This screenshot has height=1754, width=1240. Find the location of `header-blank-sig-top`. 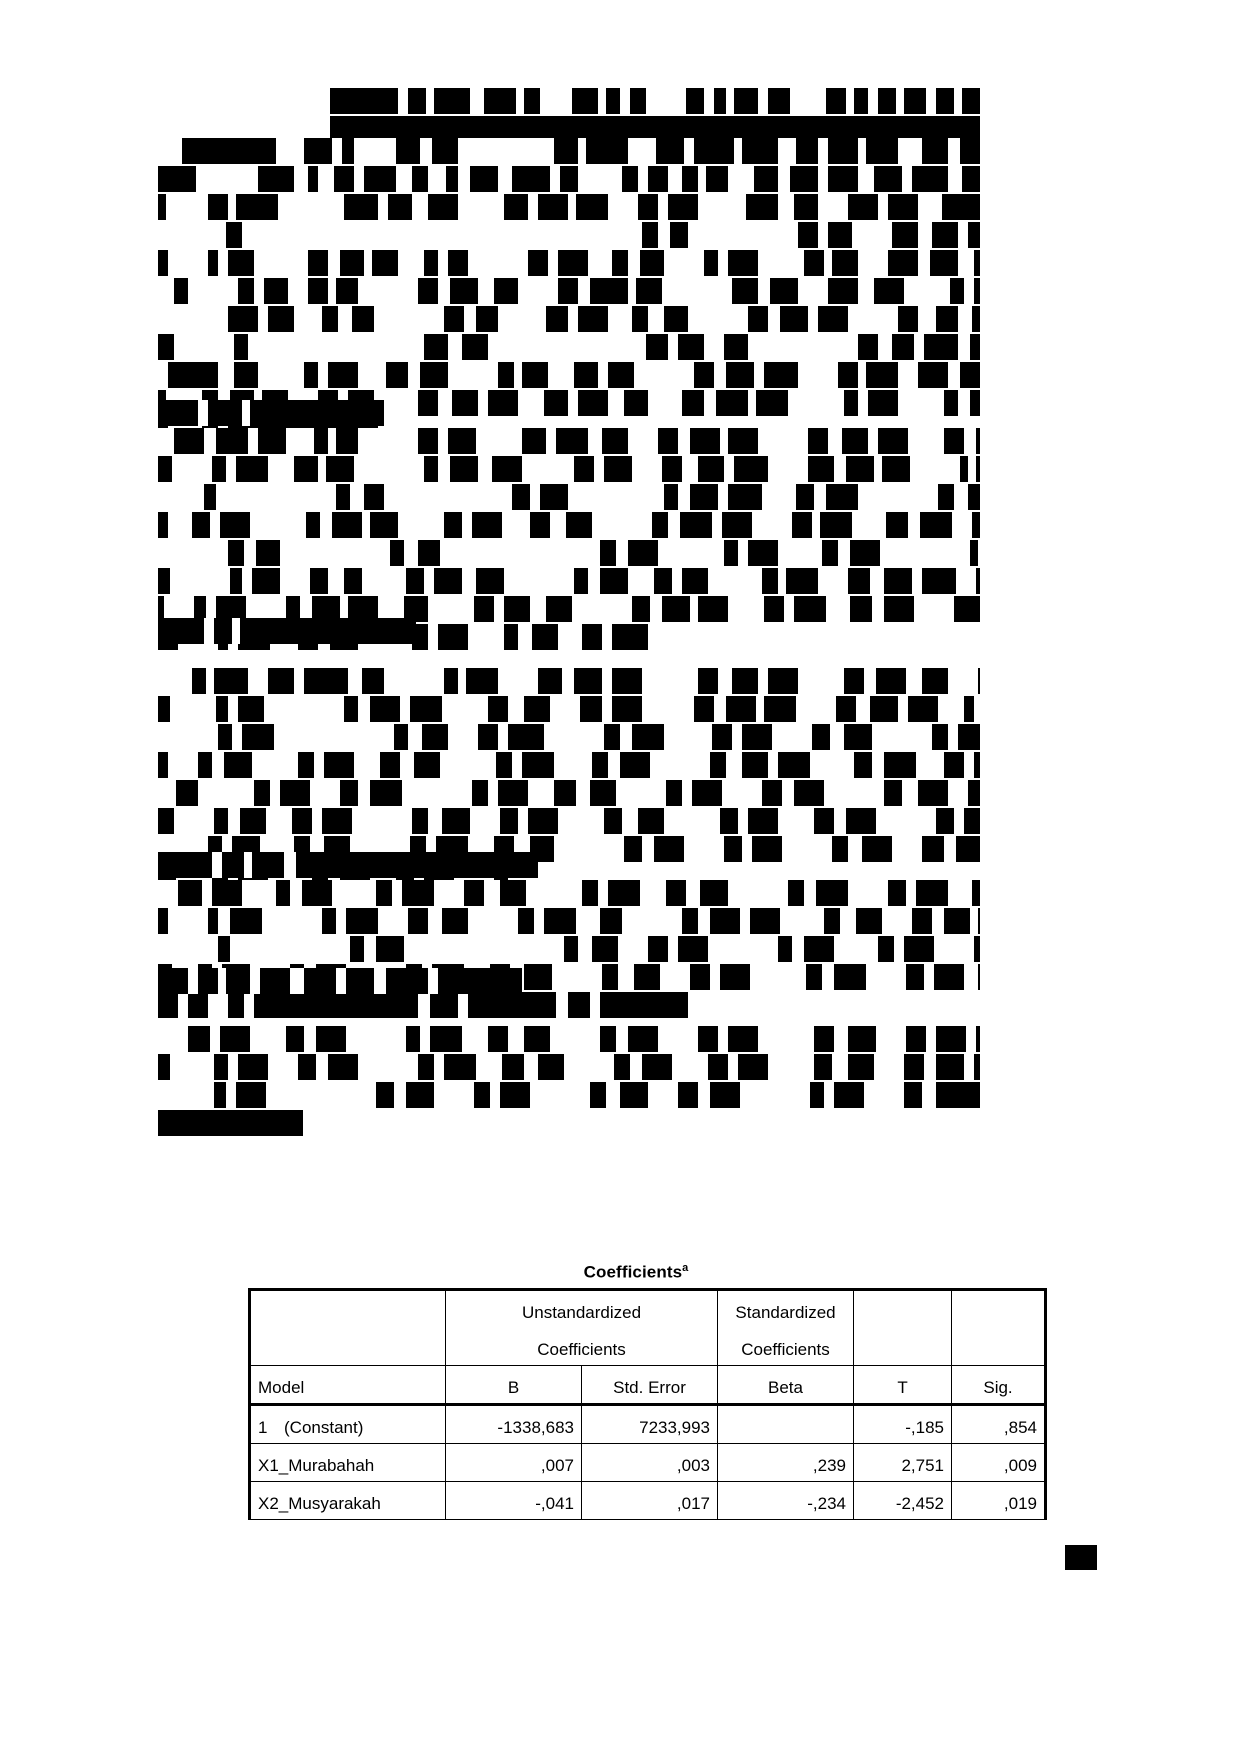

header-blank-sig-top is located at coordinates (999, 1326).